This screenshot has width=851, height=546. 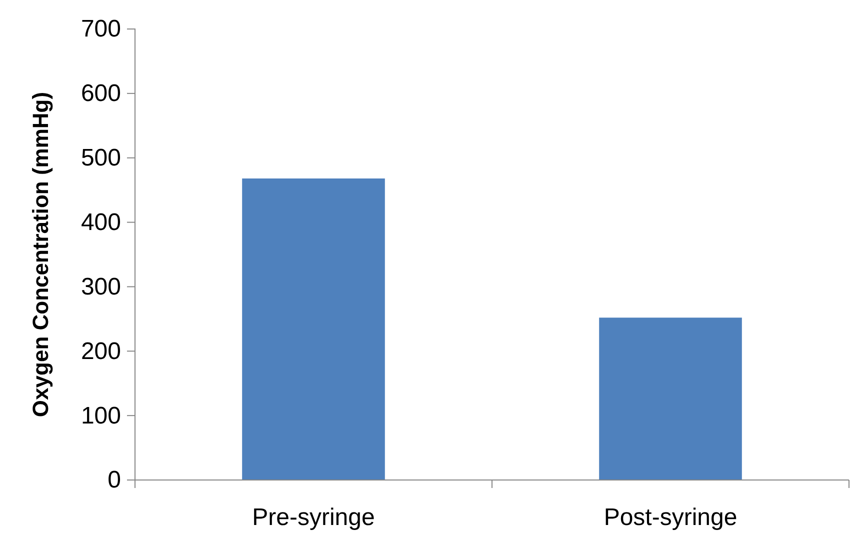 I want to click on y-tick-label: 300, so click(x=100, y=286).